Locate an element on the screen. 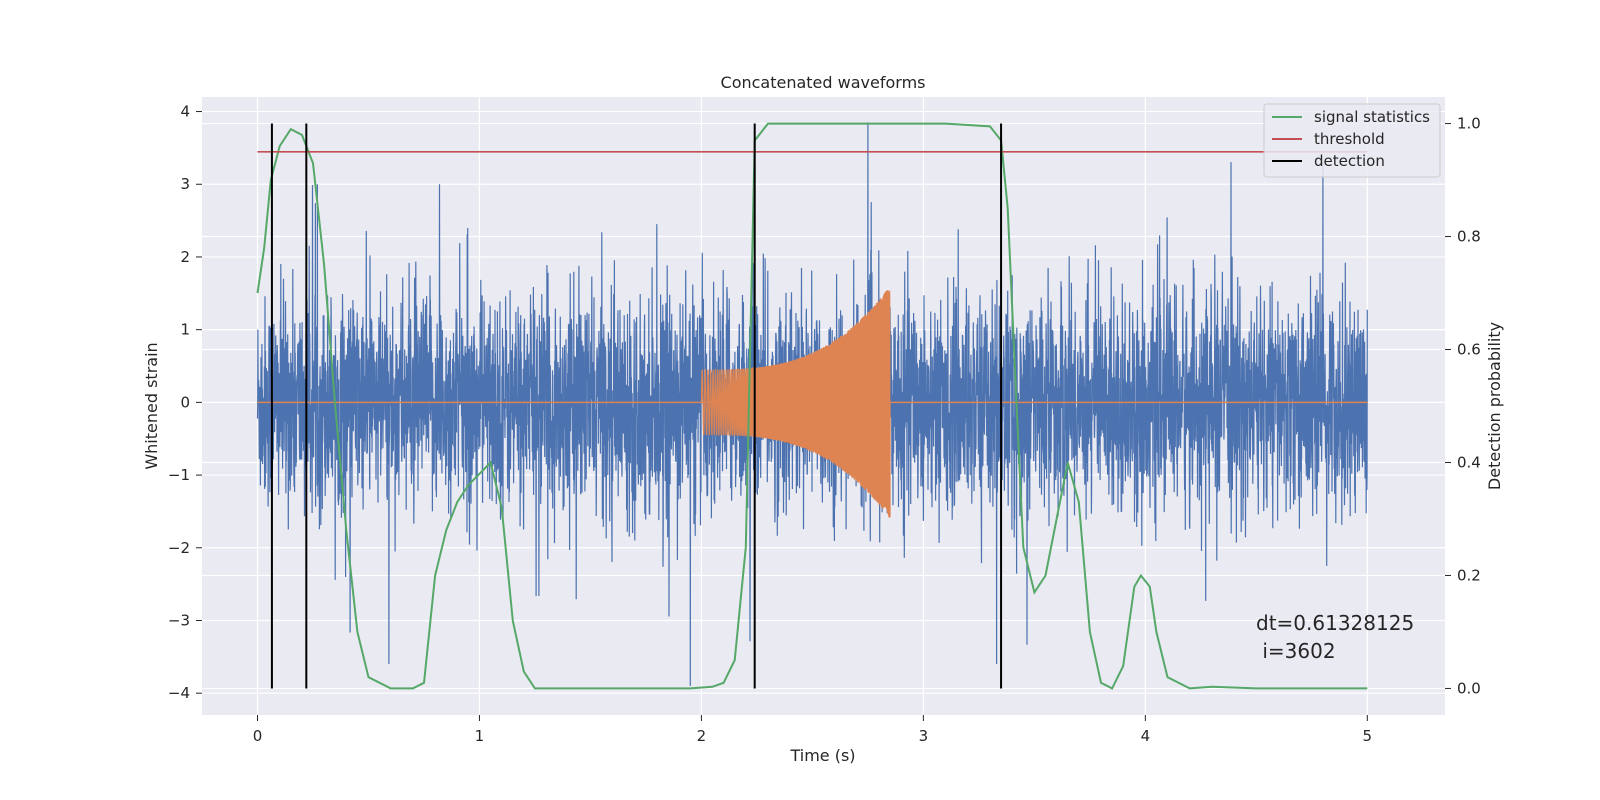 The height and width of the screenshot is (800, 1600). y-tick-label: −2 is located at coordinates (179, 548).